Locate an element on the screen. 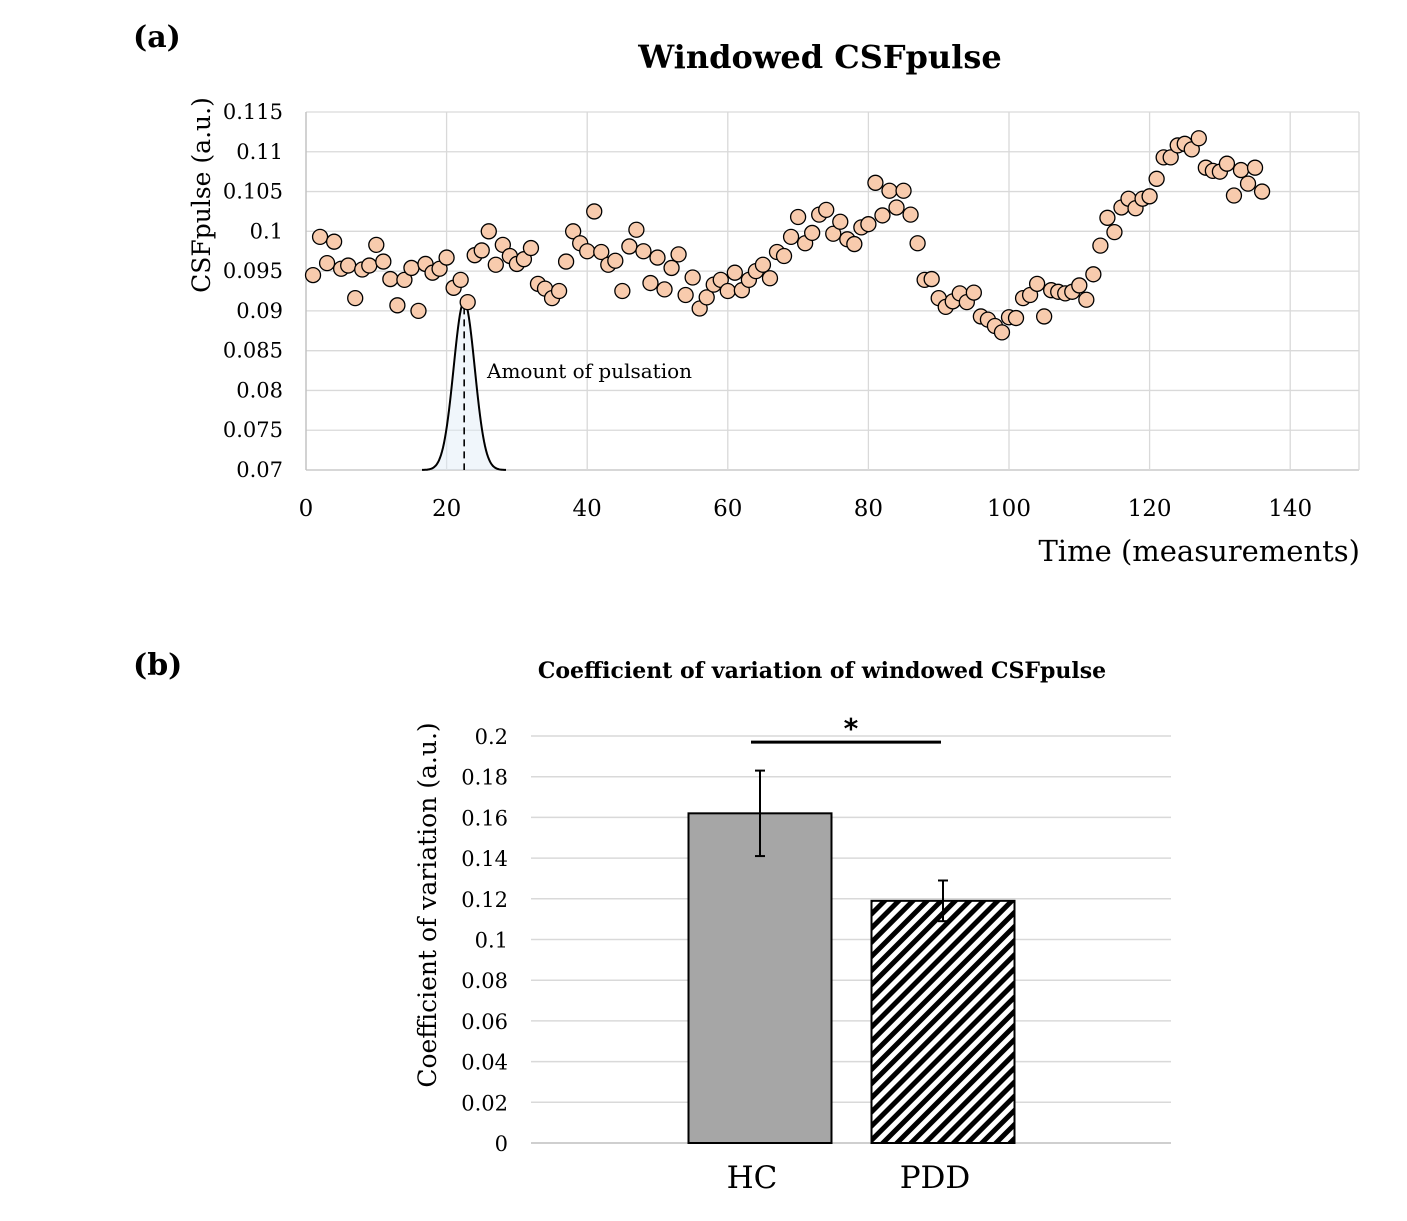 Image resolution: width=1407 pixels, height=1221 pixels. chart-a-x-tick-label: 0 is located at coordinates (306, 509).